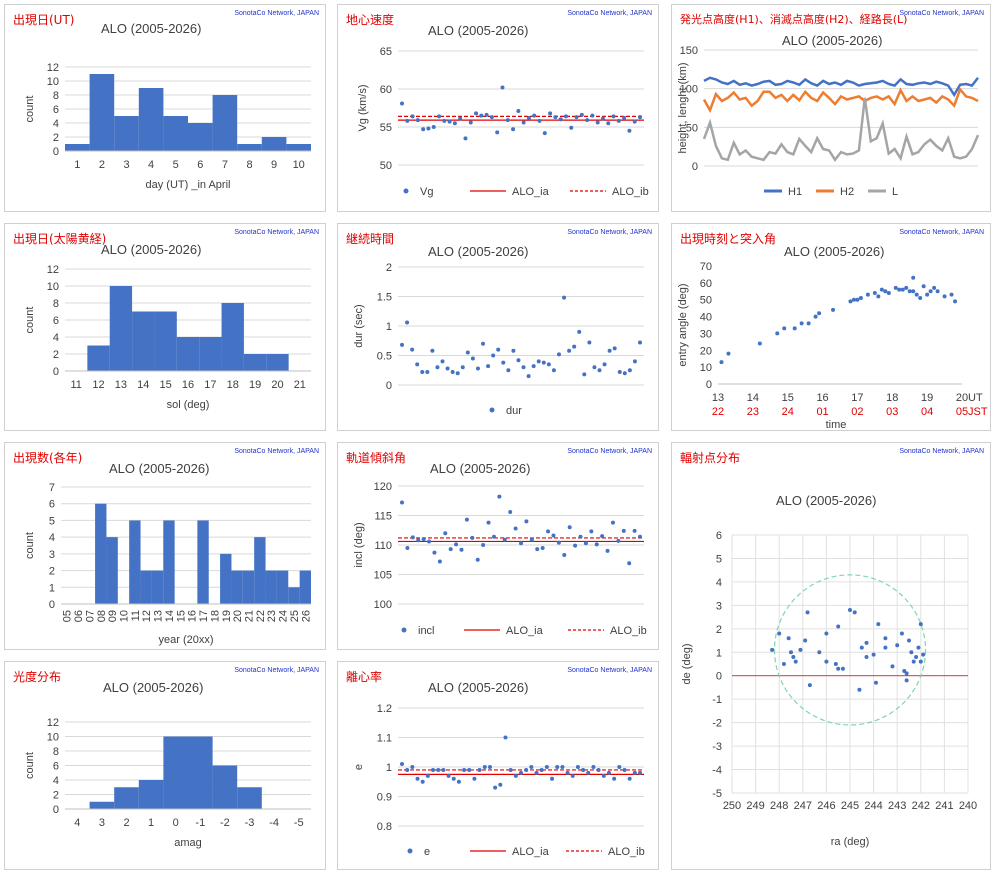 This screenshot has width=995, height=874. I want to click on panel-title: 軌道傾斜角, so click(376, 458).